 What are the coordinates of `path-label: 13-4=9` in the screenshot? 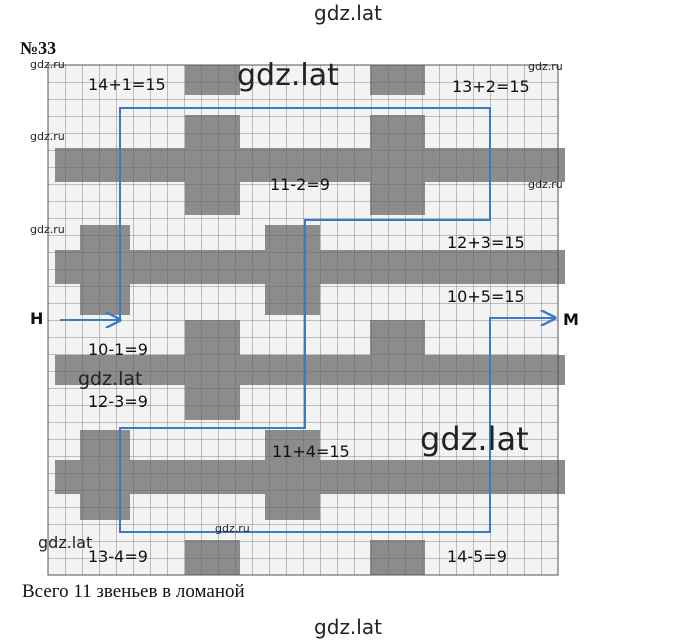 It's located at (118, 556).